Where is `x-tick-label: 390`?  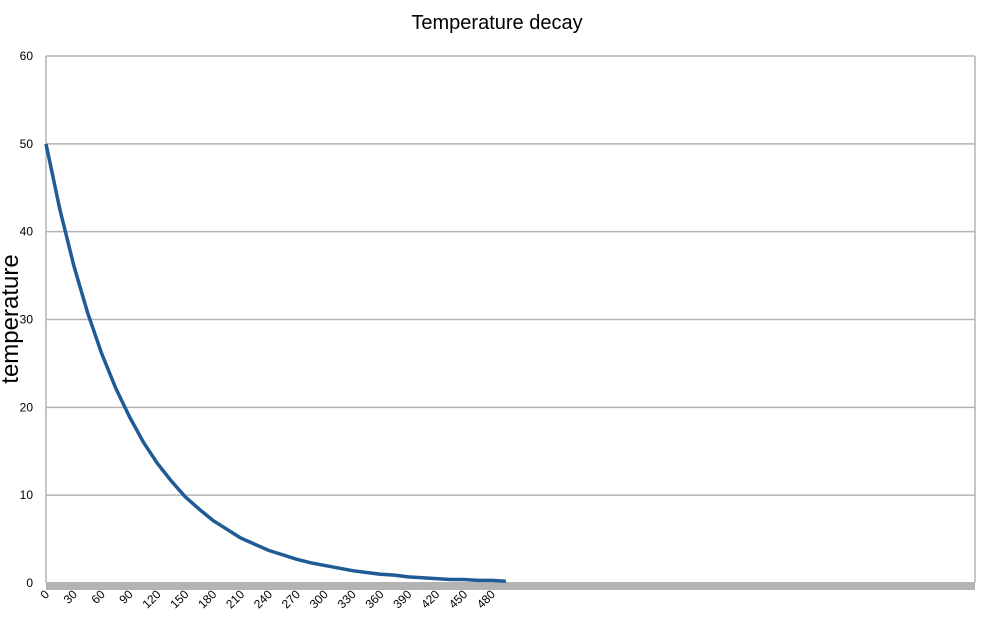
x-tick-label: 390 is located at coordinates (402, 599).